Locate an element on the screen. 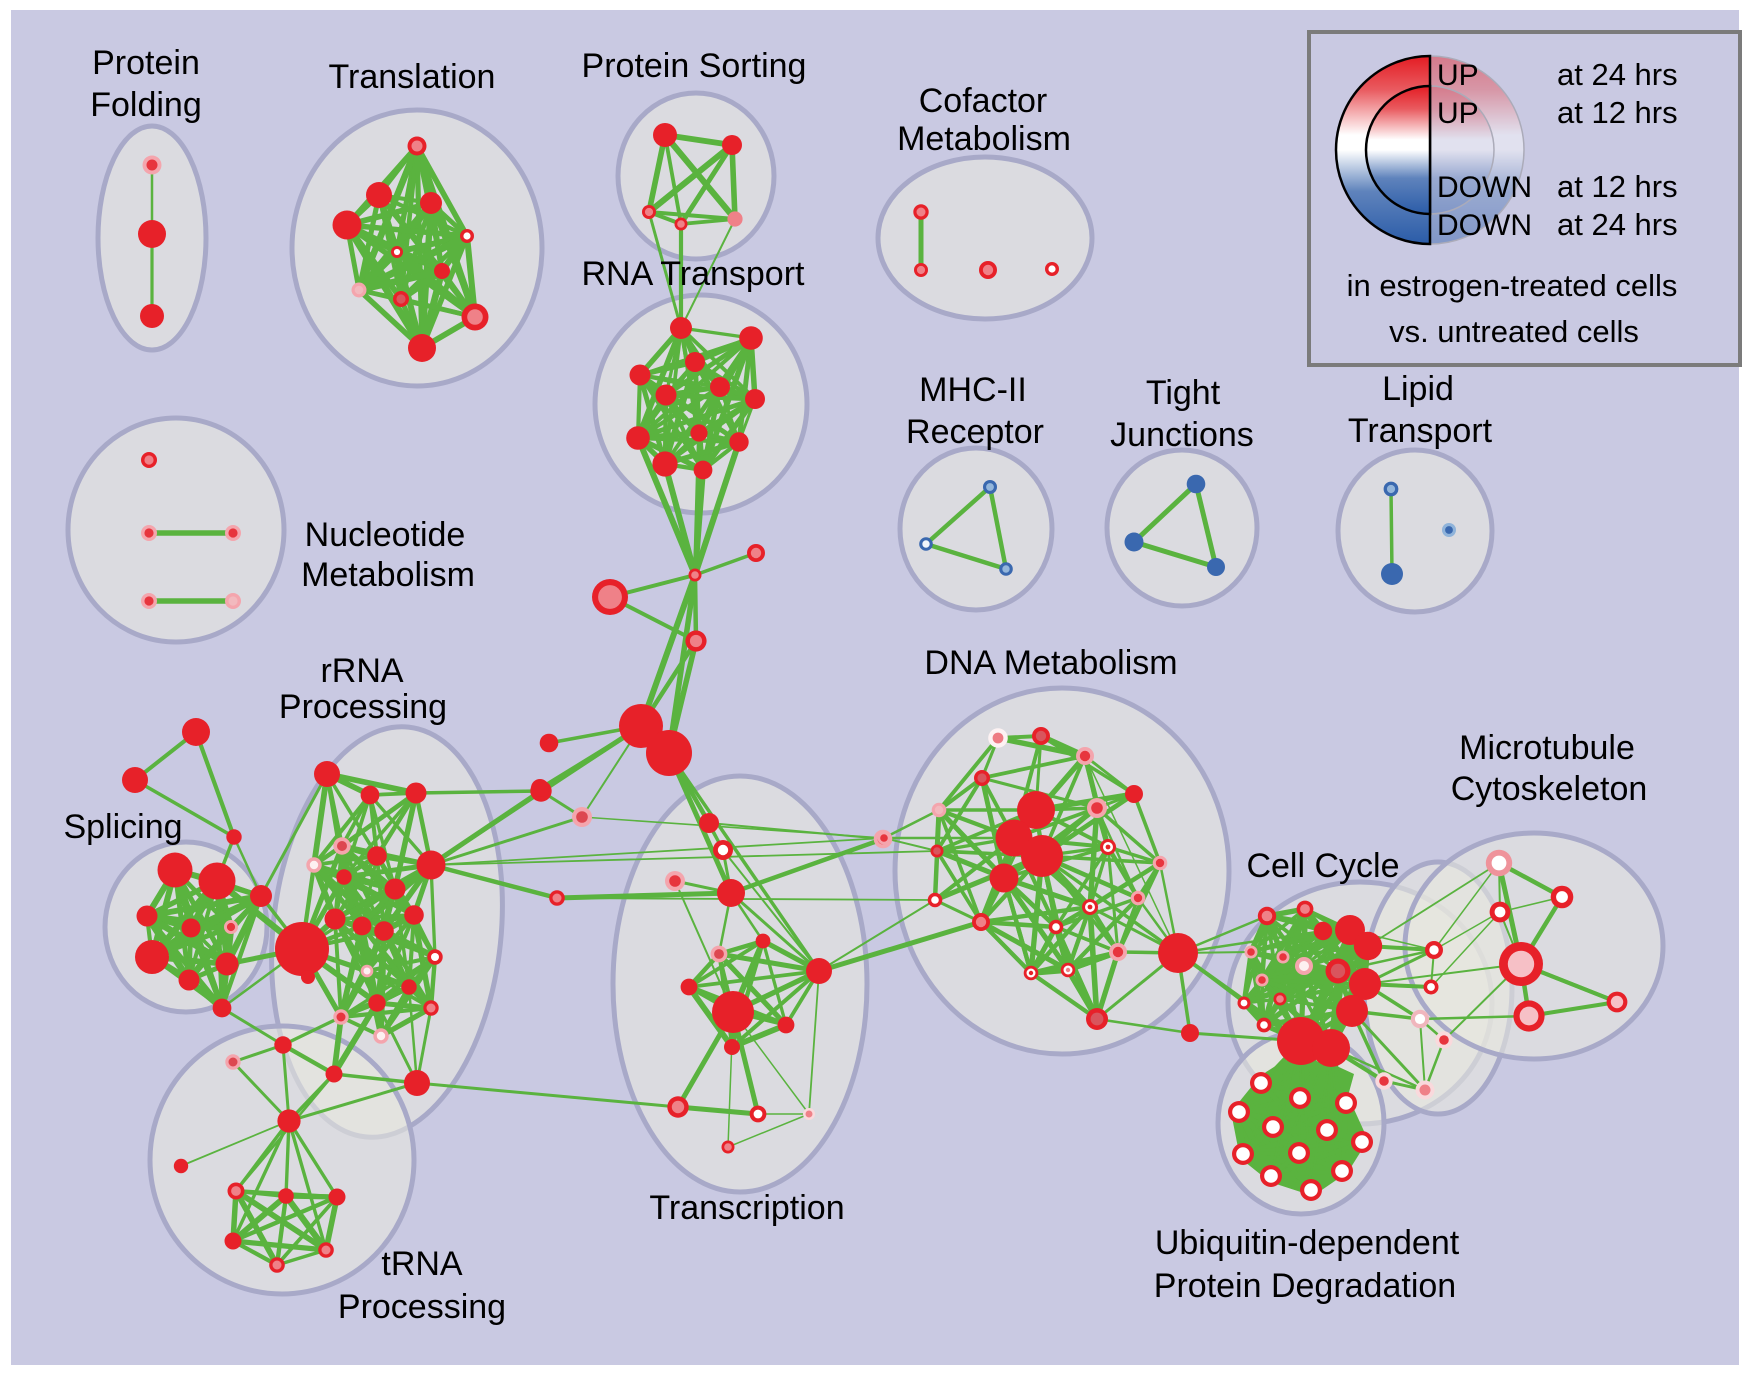 The width and height of the screenshot is (1750, 1376). svg-text: Protein Degradation is located at coordinates (1305, 1286).